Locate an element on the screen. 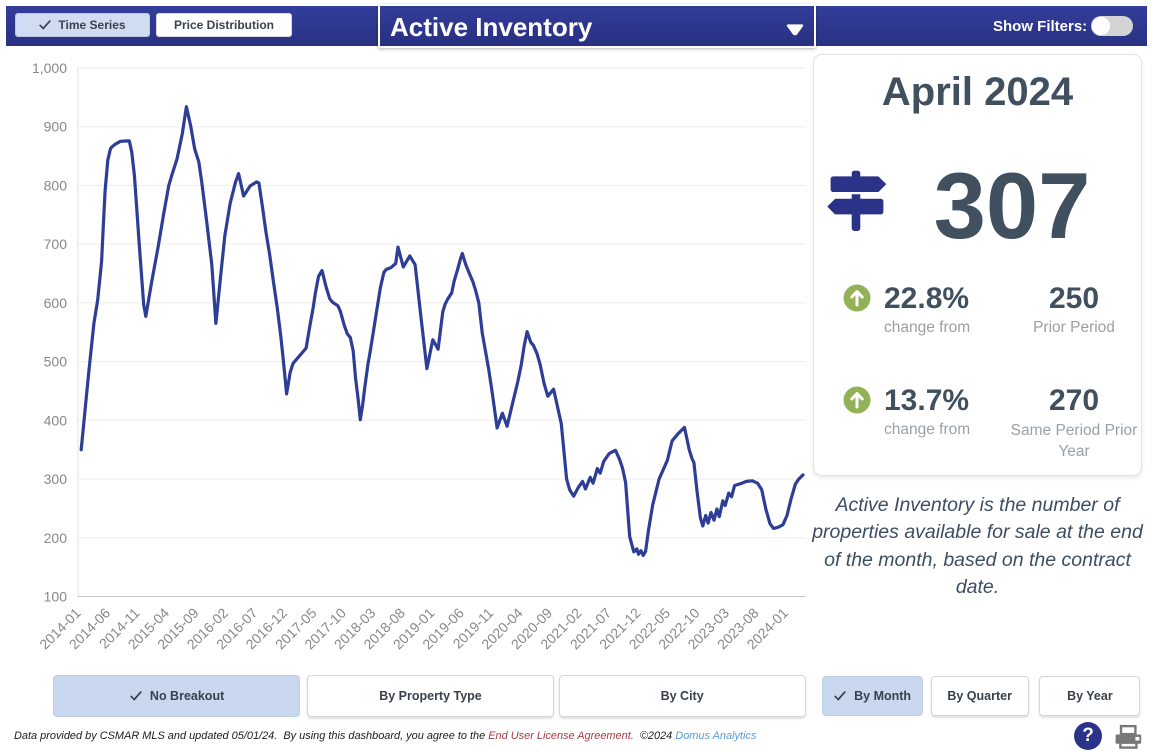 Image resolution: width=1152 pixels, height=752 pixels. svg-text: 400 is located at coordinates (56, 420).